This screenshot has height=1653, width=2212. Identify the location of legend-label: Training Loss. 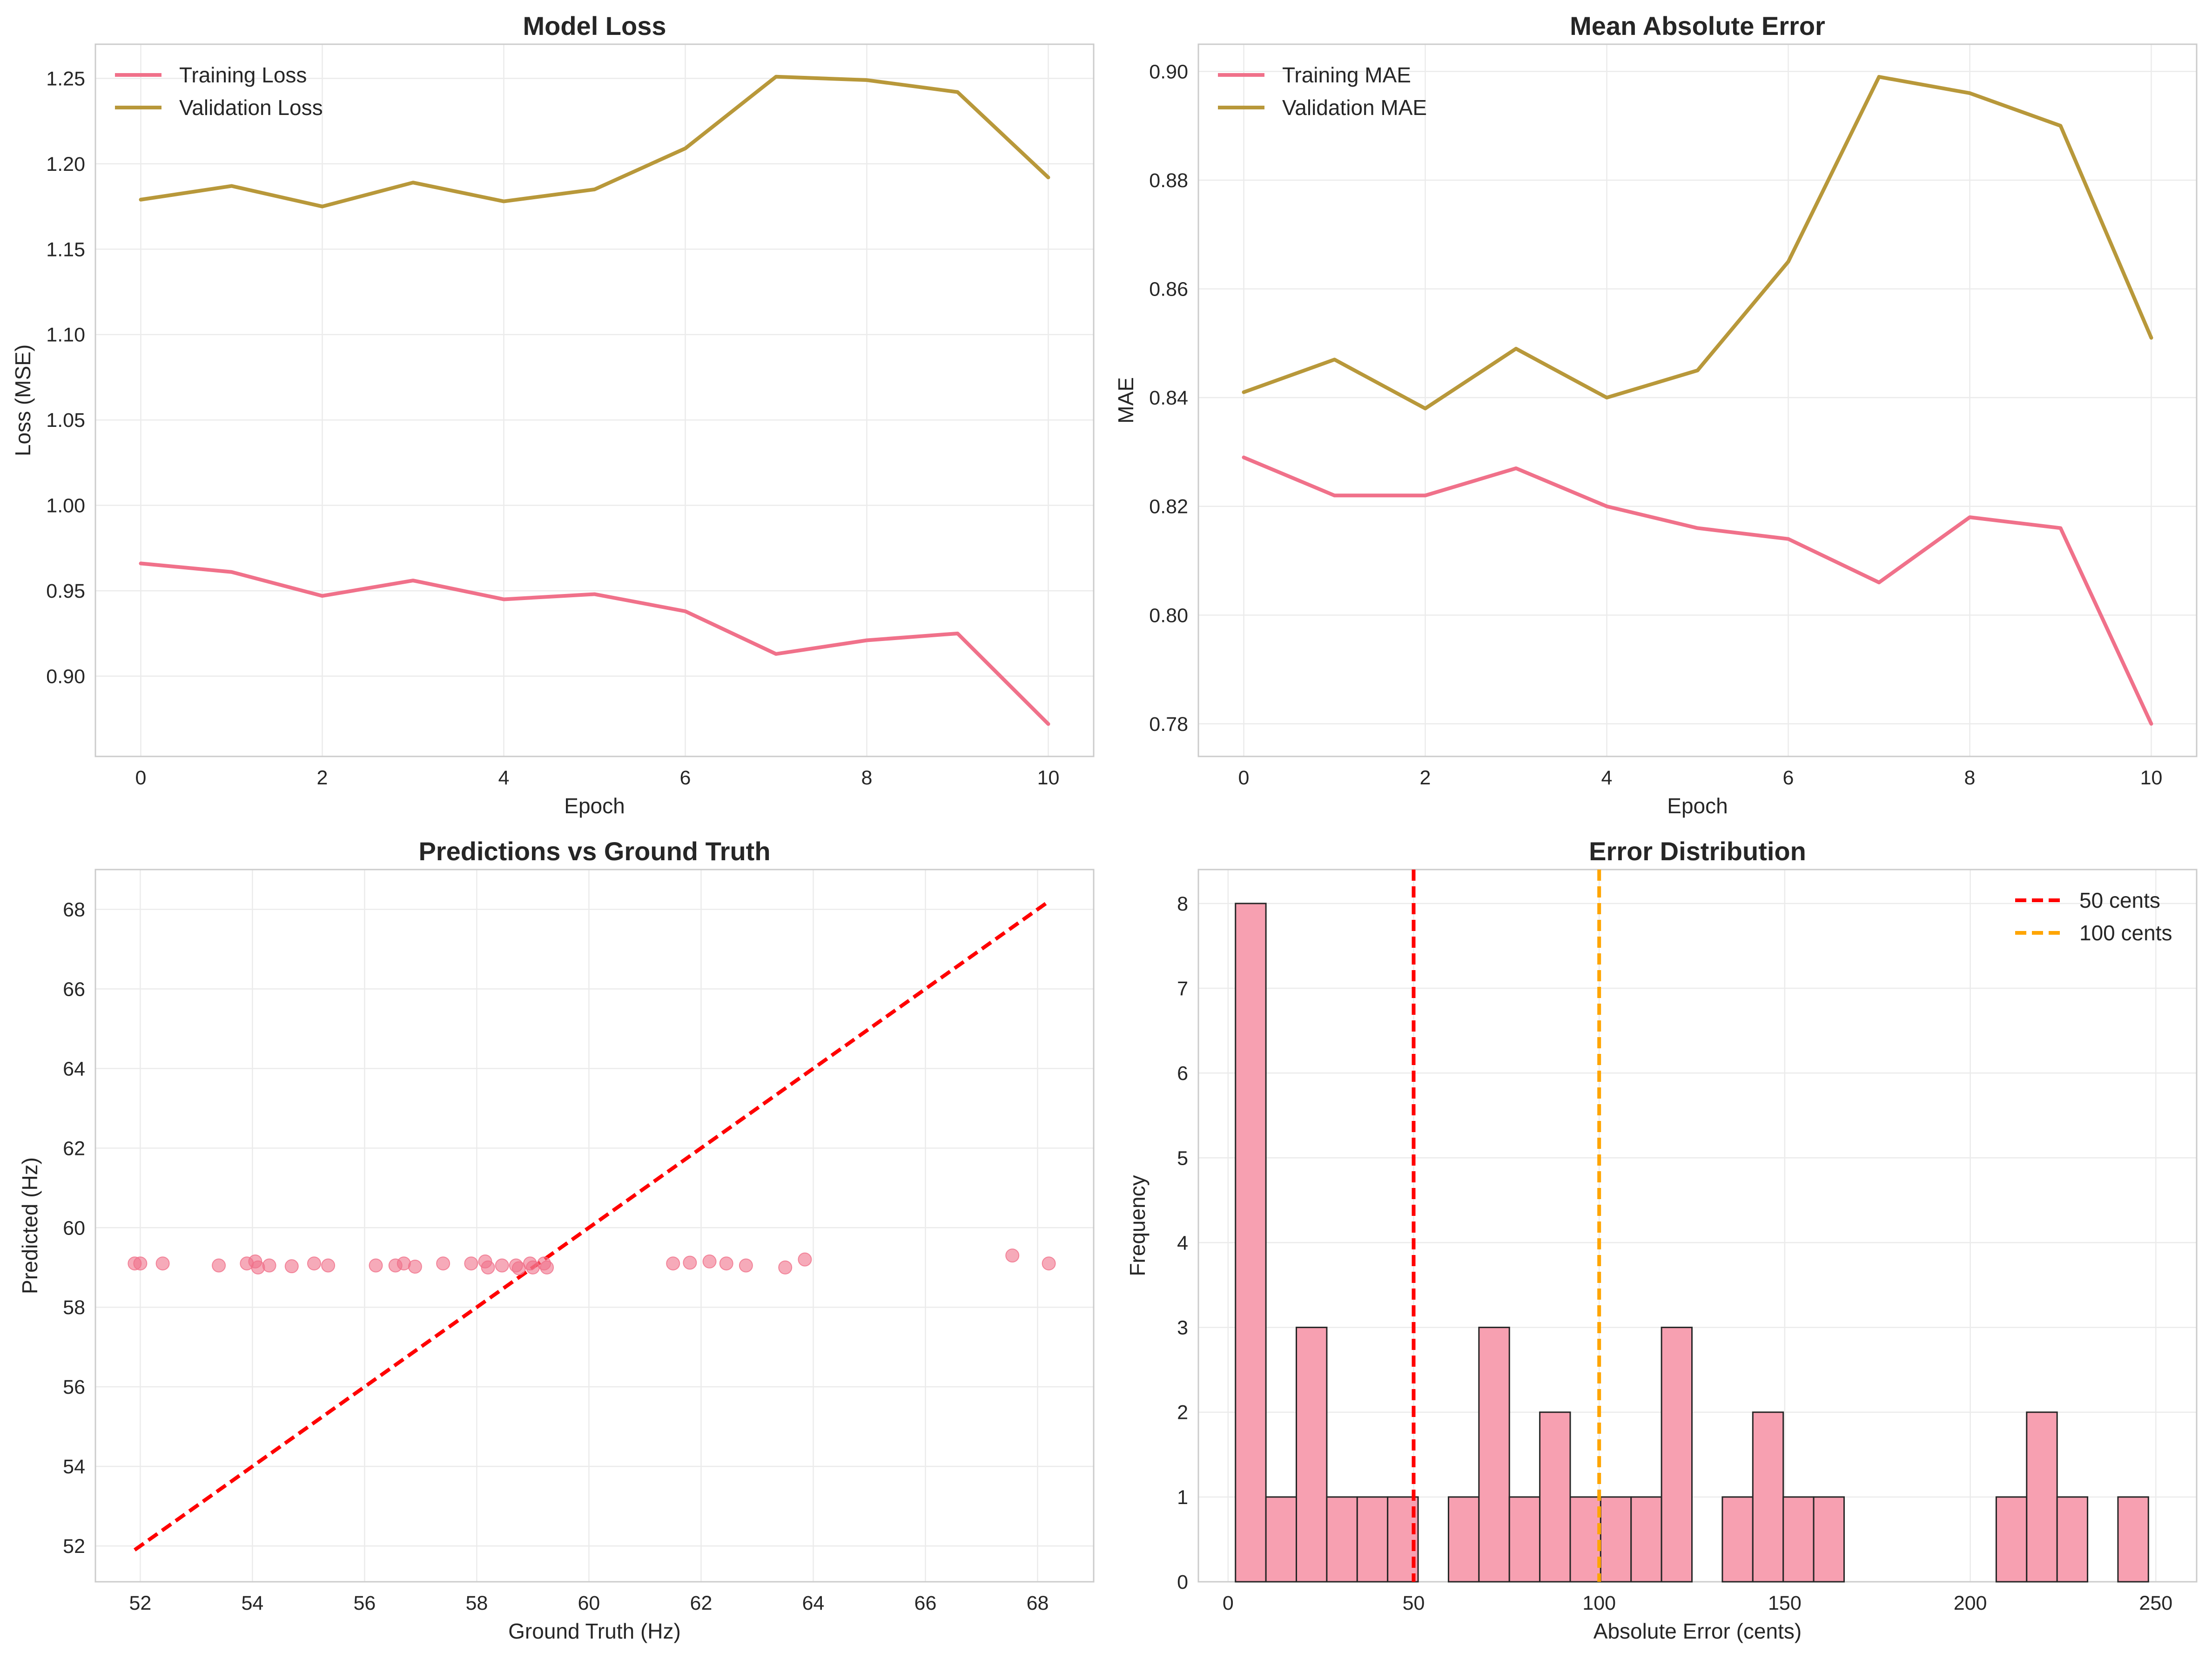
(243, 75).